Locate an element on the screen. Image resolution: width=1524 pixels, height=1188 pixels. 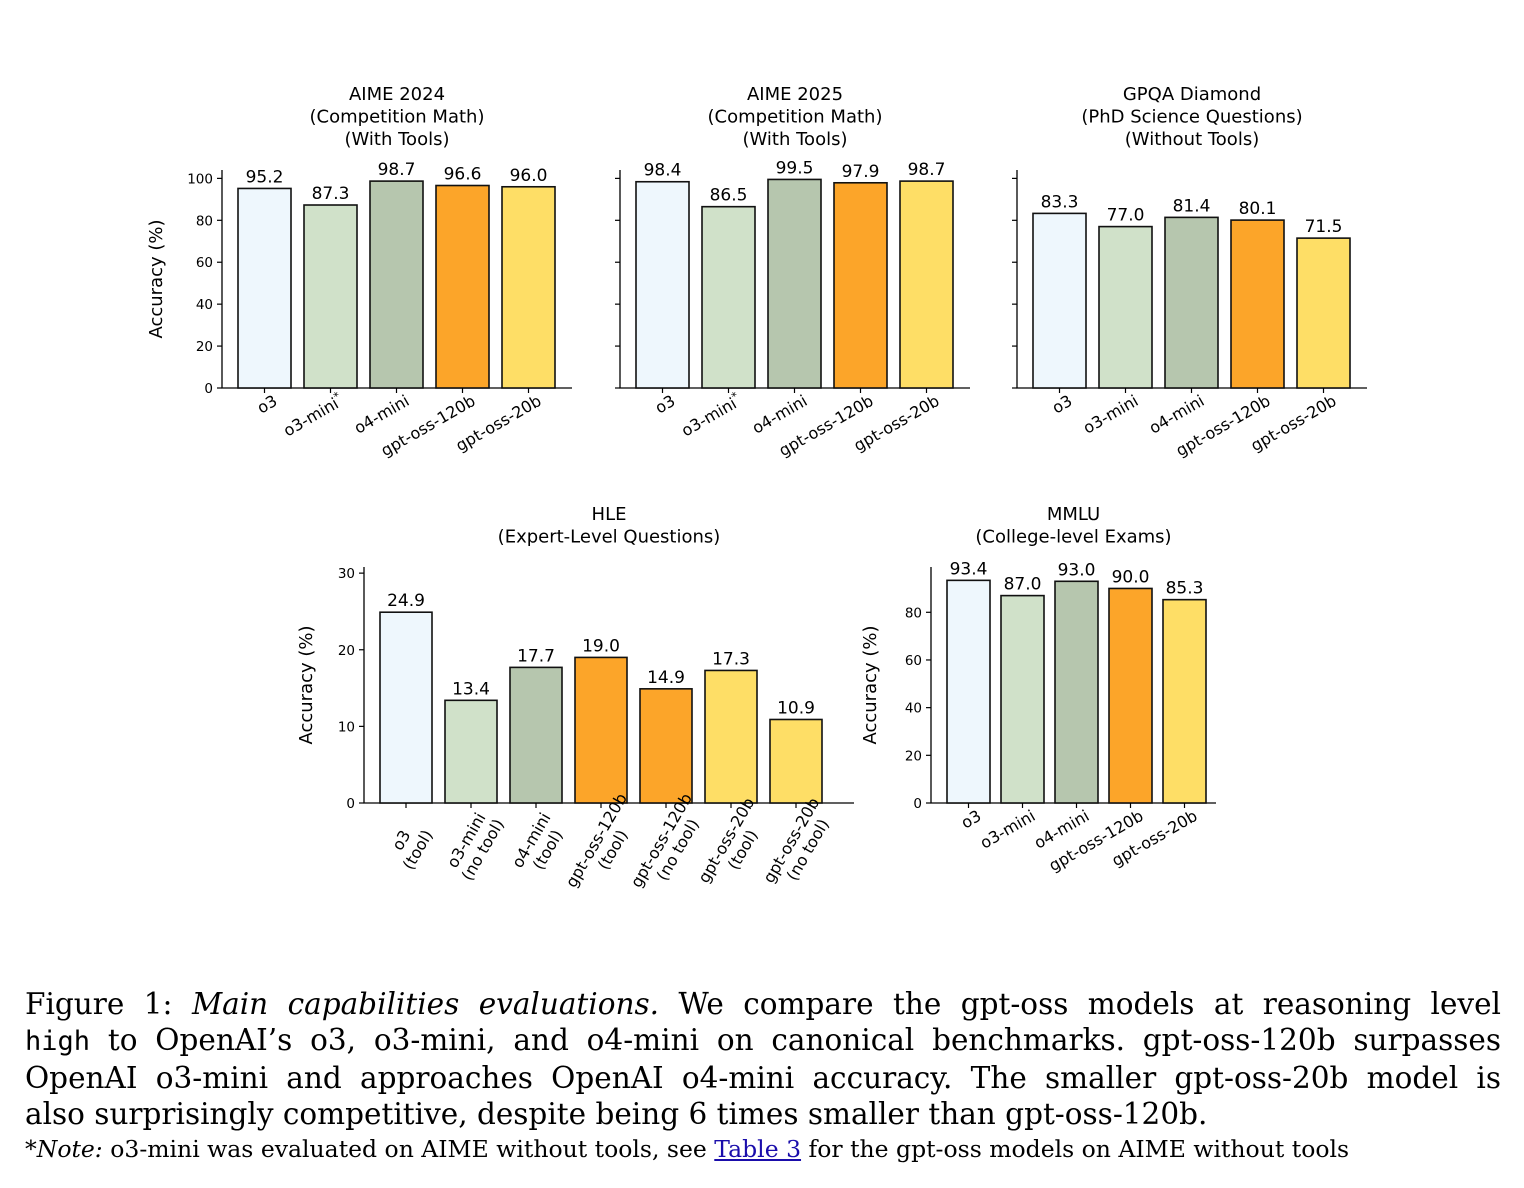
chart-title-line: AIME 2024 is located at coordinates (397, 94).